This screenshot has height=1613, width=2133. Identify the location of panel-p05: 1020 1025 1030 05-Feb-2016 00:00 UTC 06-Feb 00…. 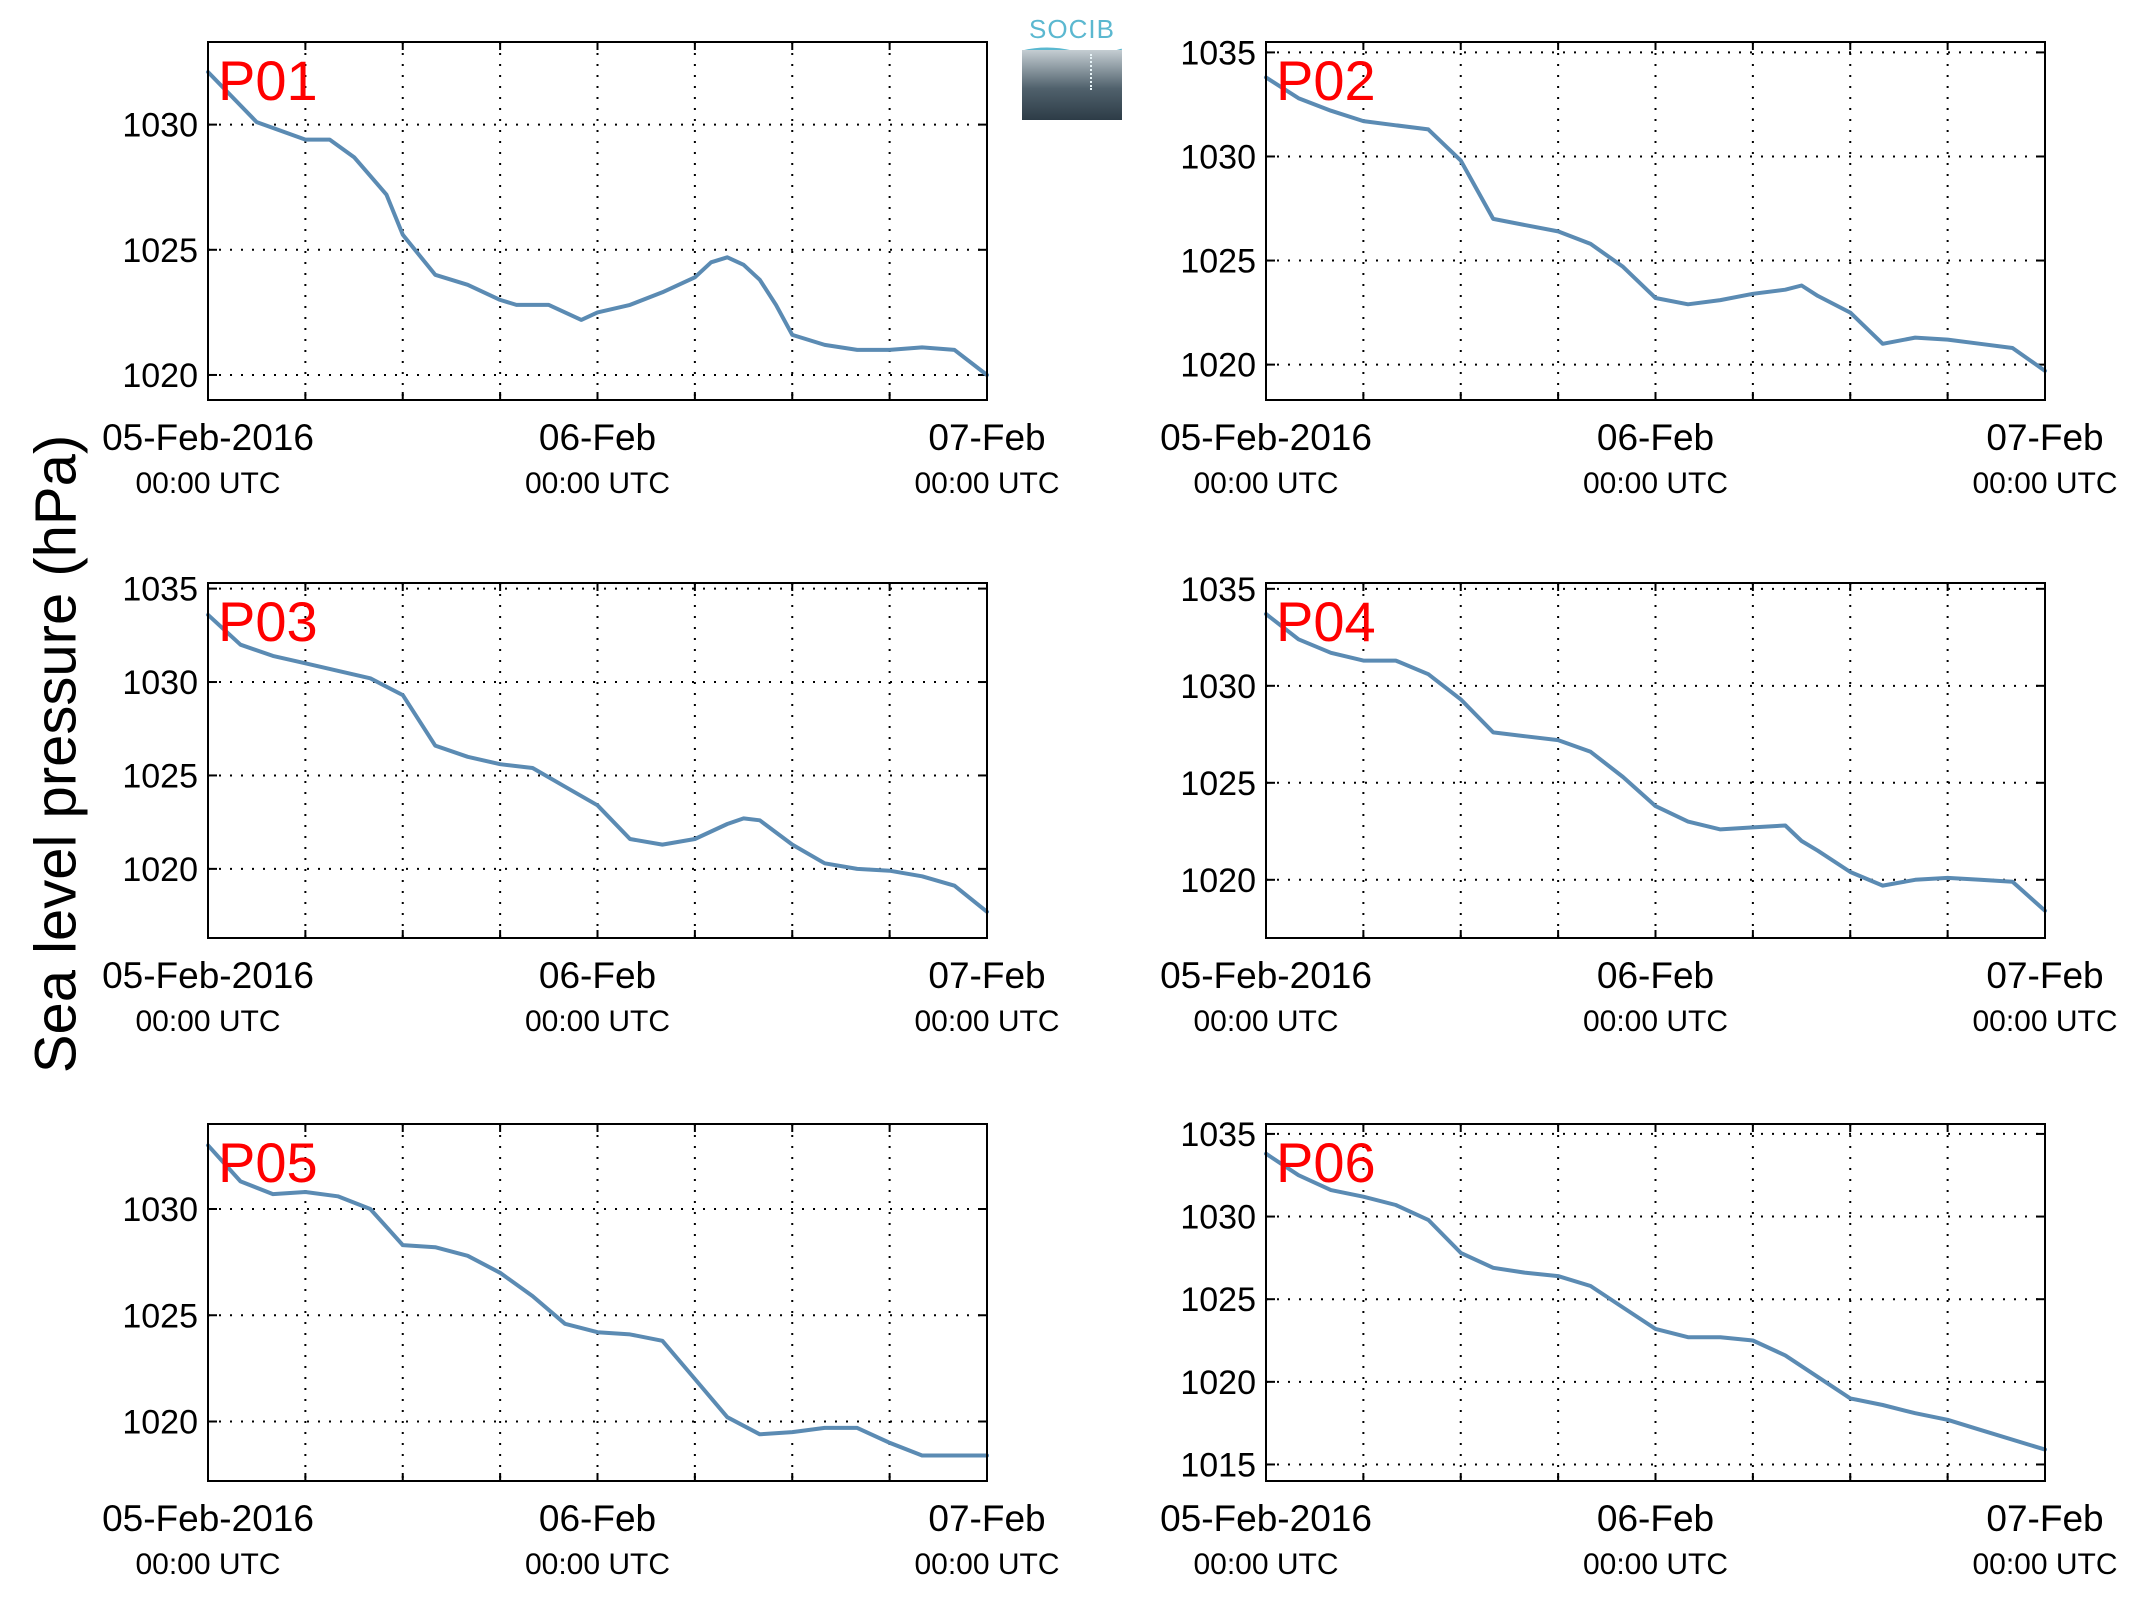
(581, 1352).